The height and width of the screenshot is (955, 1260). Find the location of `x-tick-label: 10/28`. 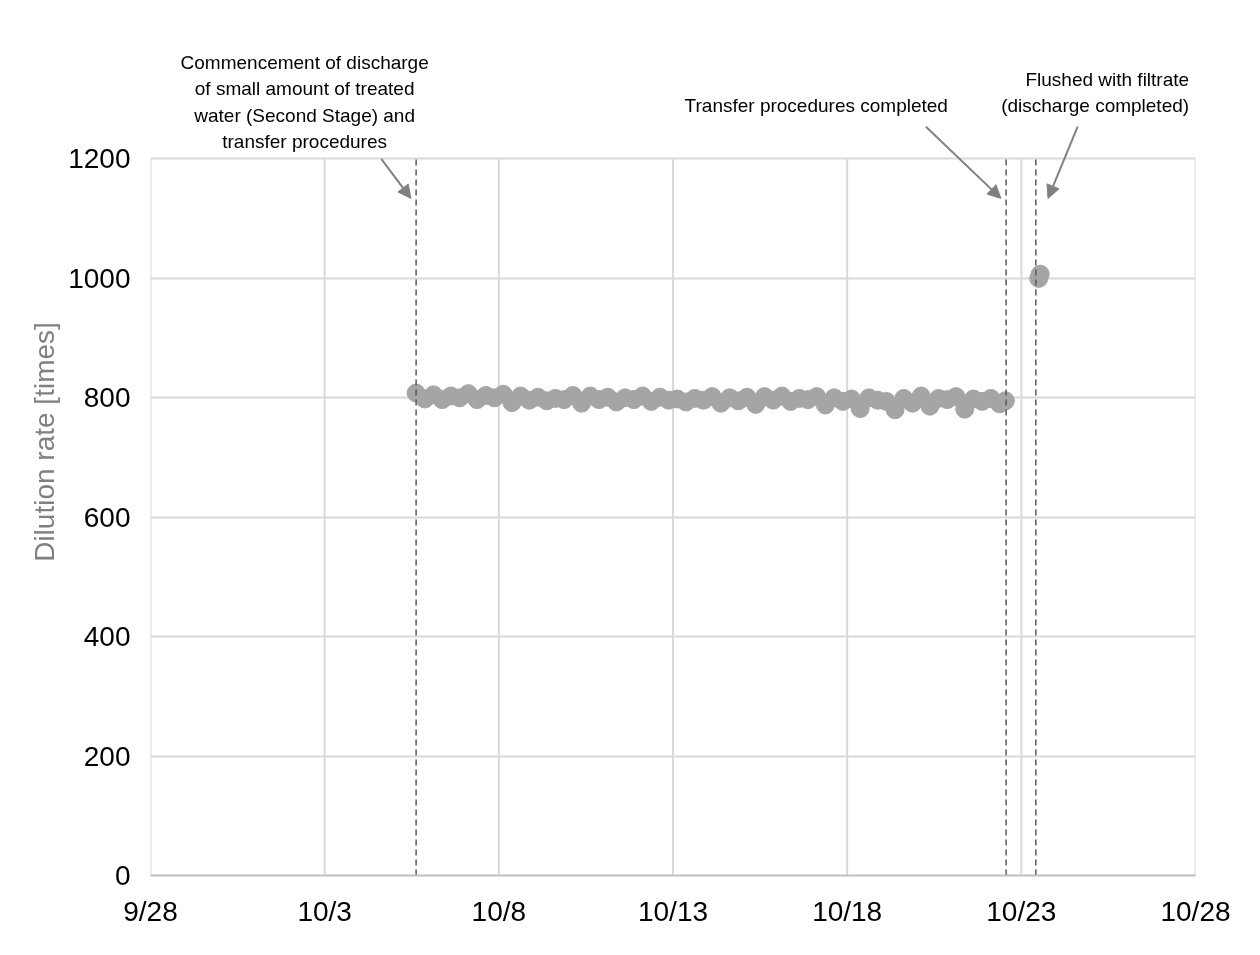

x-tick-label: 10/28 is located at coordinates (1195, 911).